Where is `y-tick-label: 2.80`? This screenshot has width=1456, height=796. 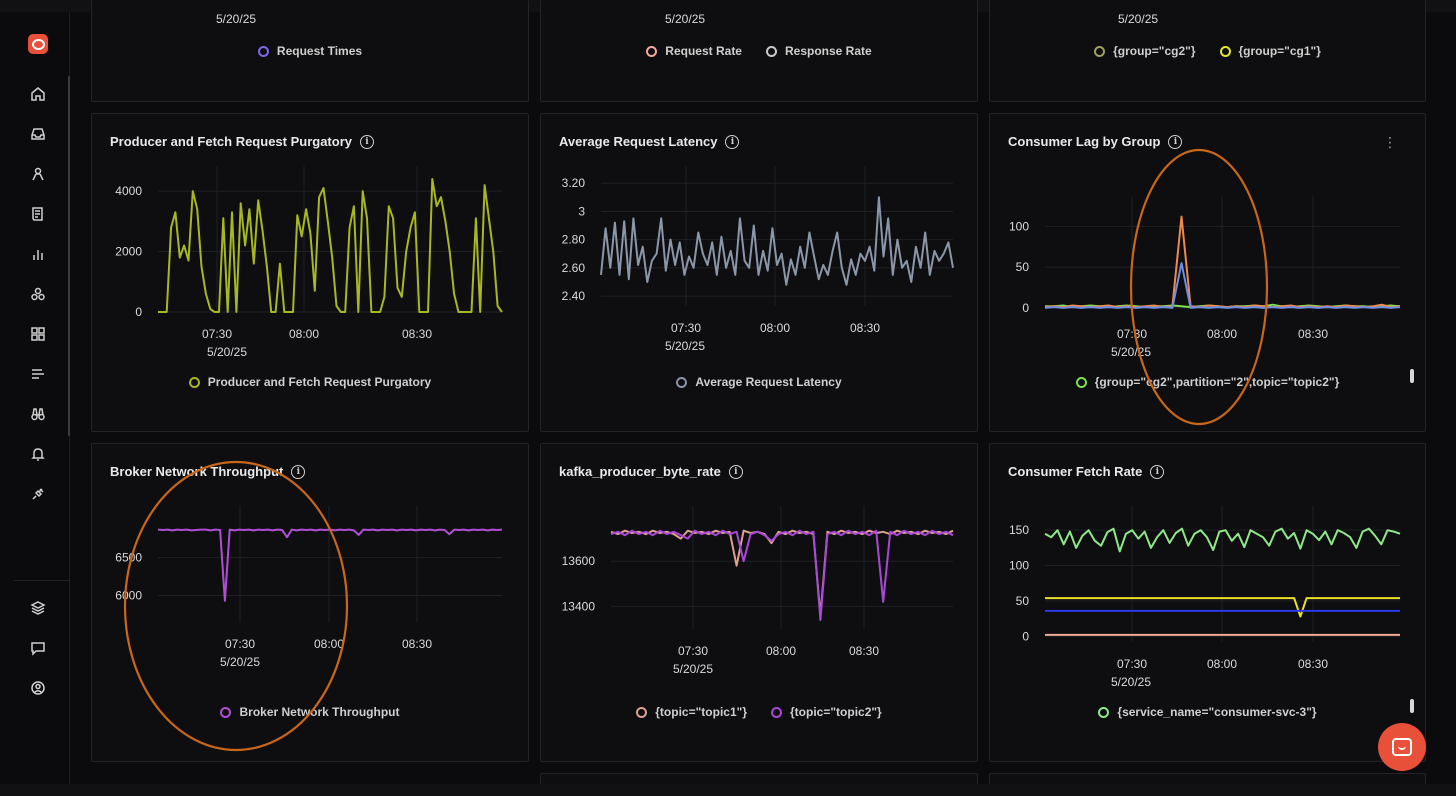 y-tick-label: 2.80 is located at coordinates (574, 240).